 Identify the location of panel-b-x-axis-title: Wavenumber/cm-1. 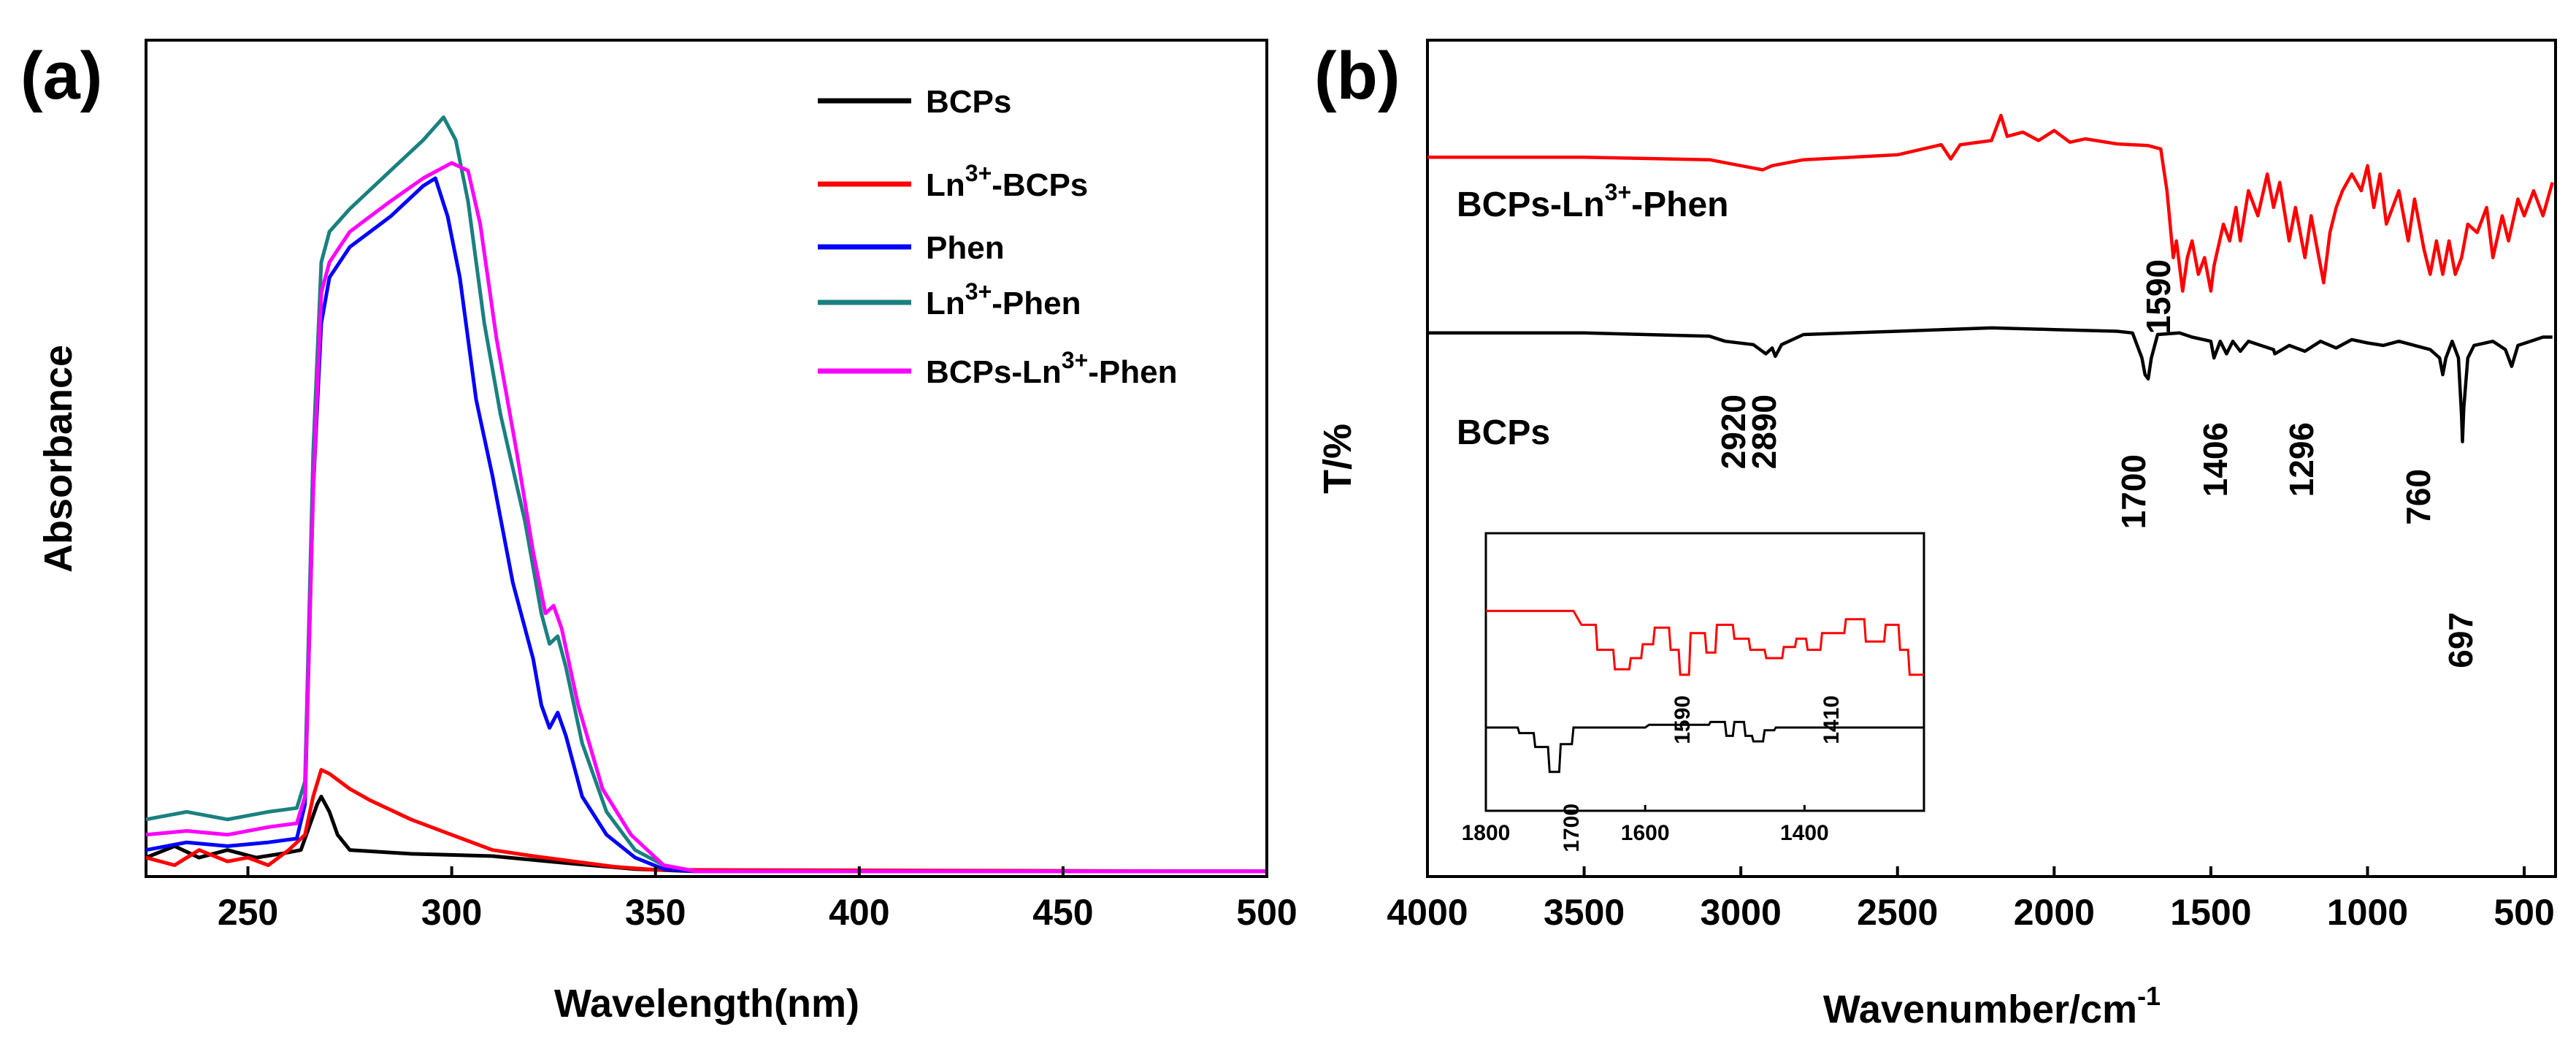
(1992, 1006).